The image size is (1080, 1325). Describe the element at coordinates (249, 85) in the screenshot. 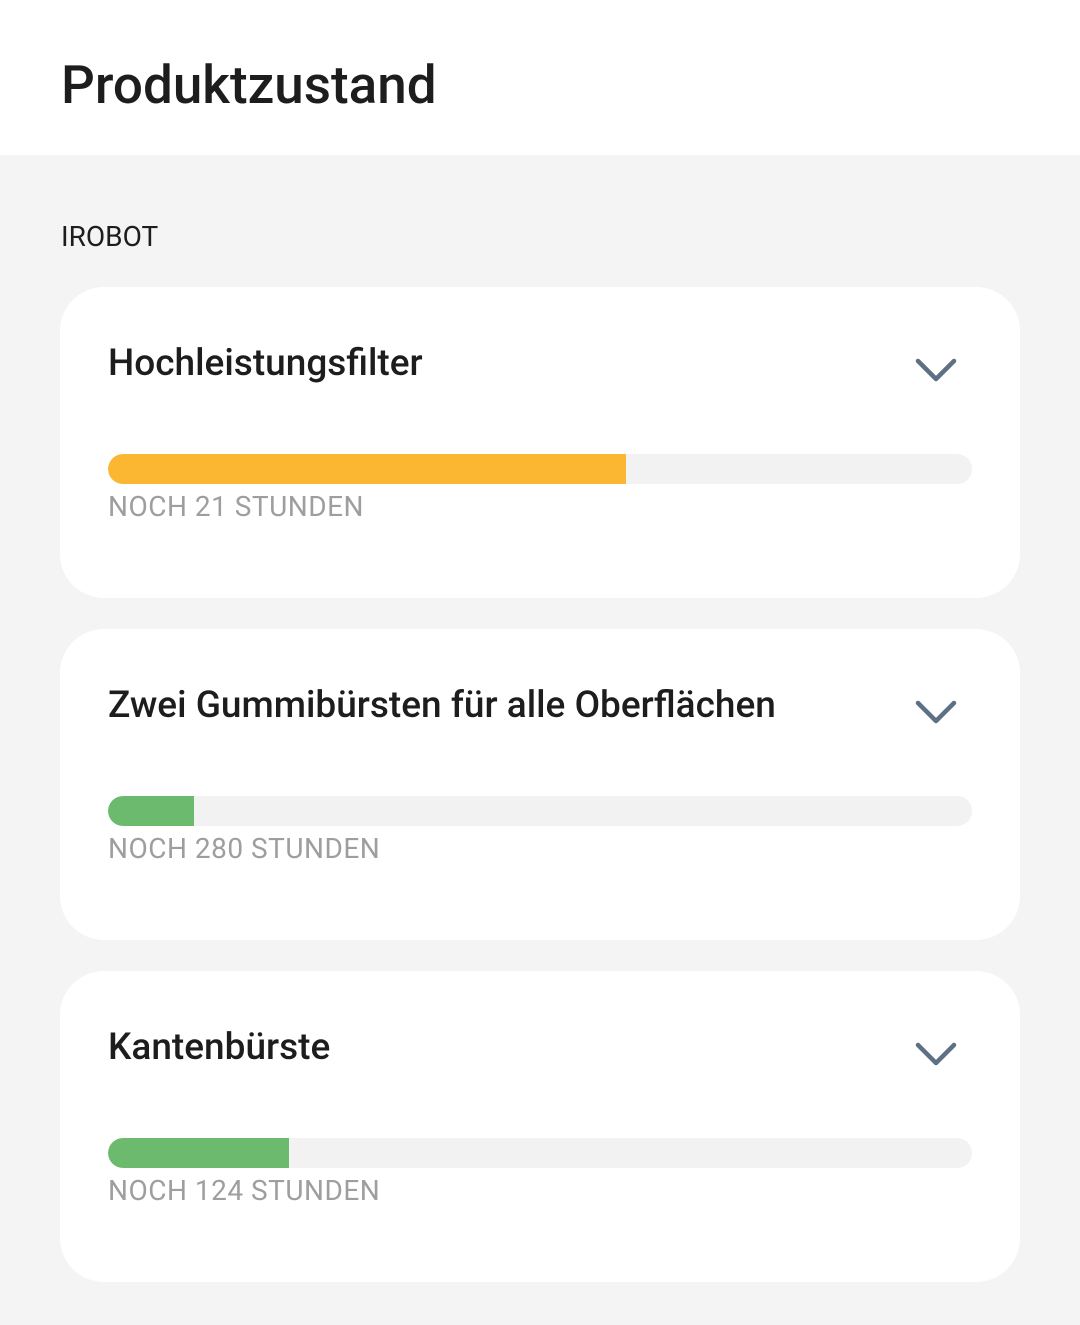

I see `page-title: Produktzustand` at that location.